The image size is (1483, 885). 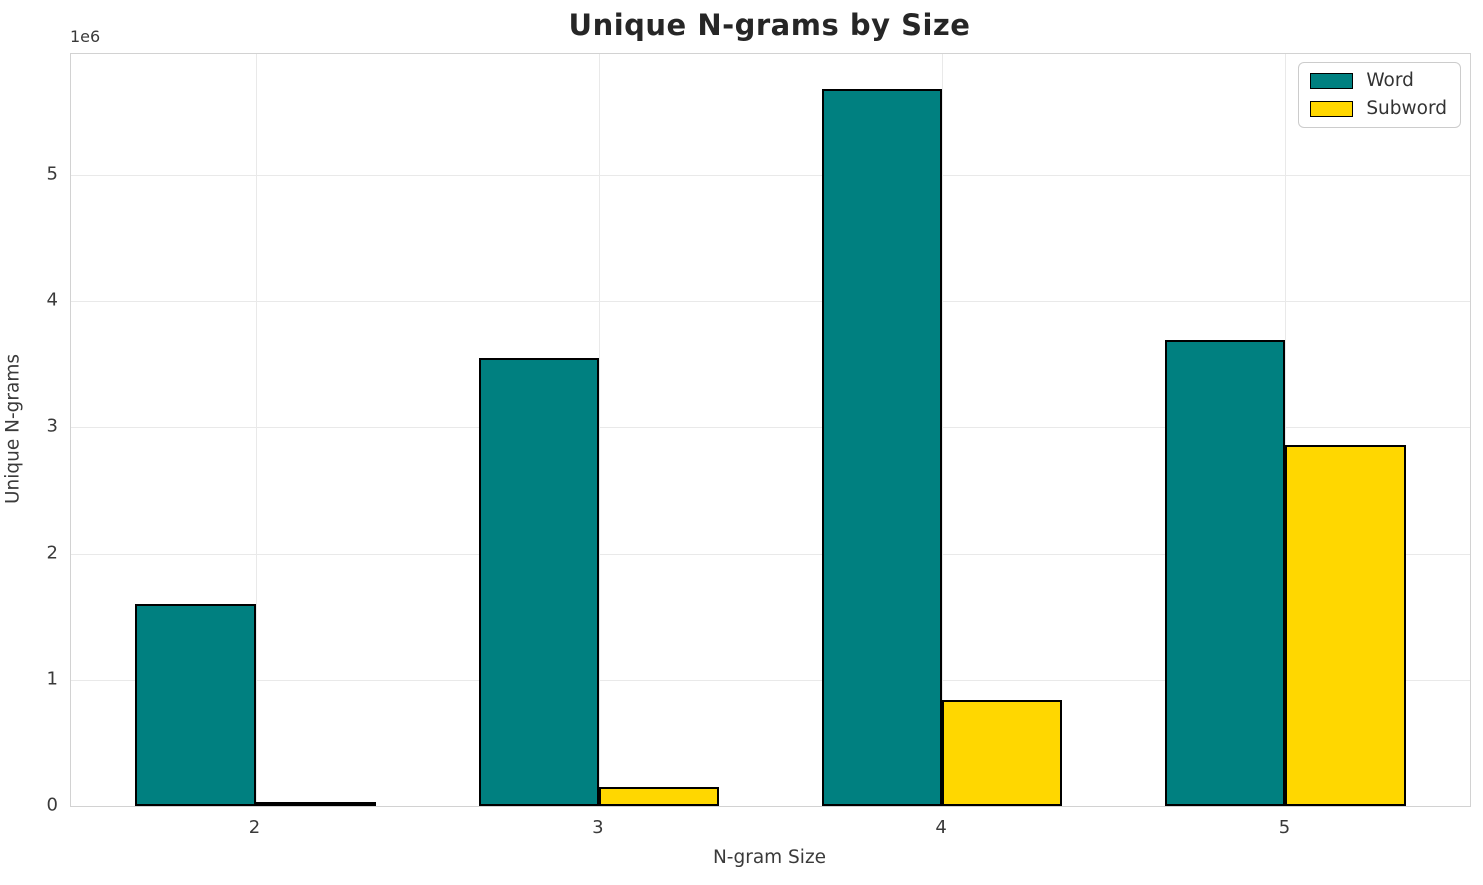 I want to click on y-tick-1: 1, so click(x=52, y=679).